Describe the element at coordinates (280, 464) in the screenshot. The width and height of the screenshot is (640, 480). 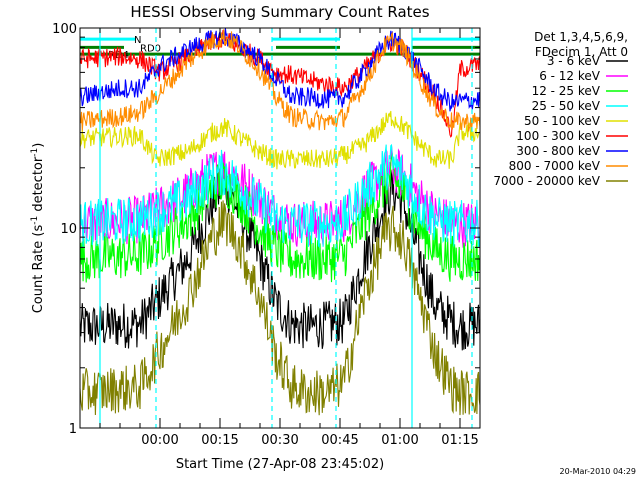
I see `x-axis-label: Start Time (27-Apr-08 23:45:02)` at that location.